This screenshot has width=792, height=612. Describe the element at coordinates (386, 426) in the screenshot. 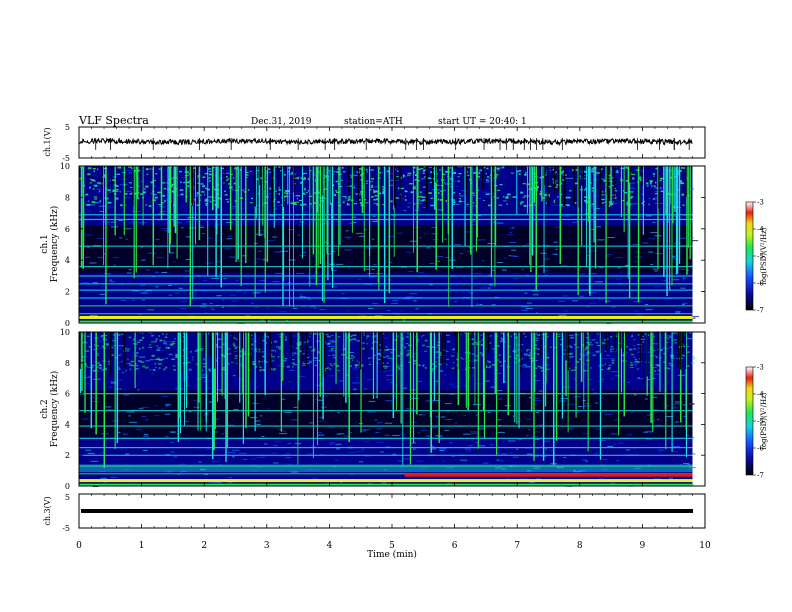

I see `spectrogram-band` at that location.